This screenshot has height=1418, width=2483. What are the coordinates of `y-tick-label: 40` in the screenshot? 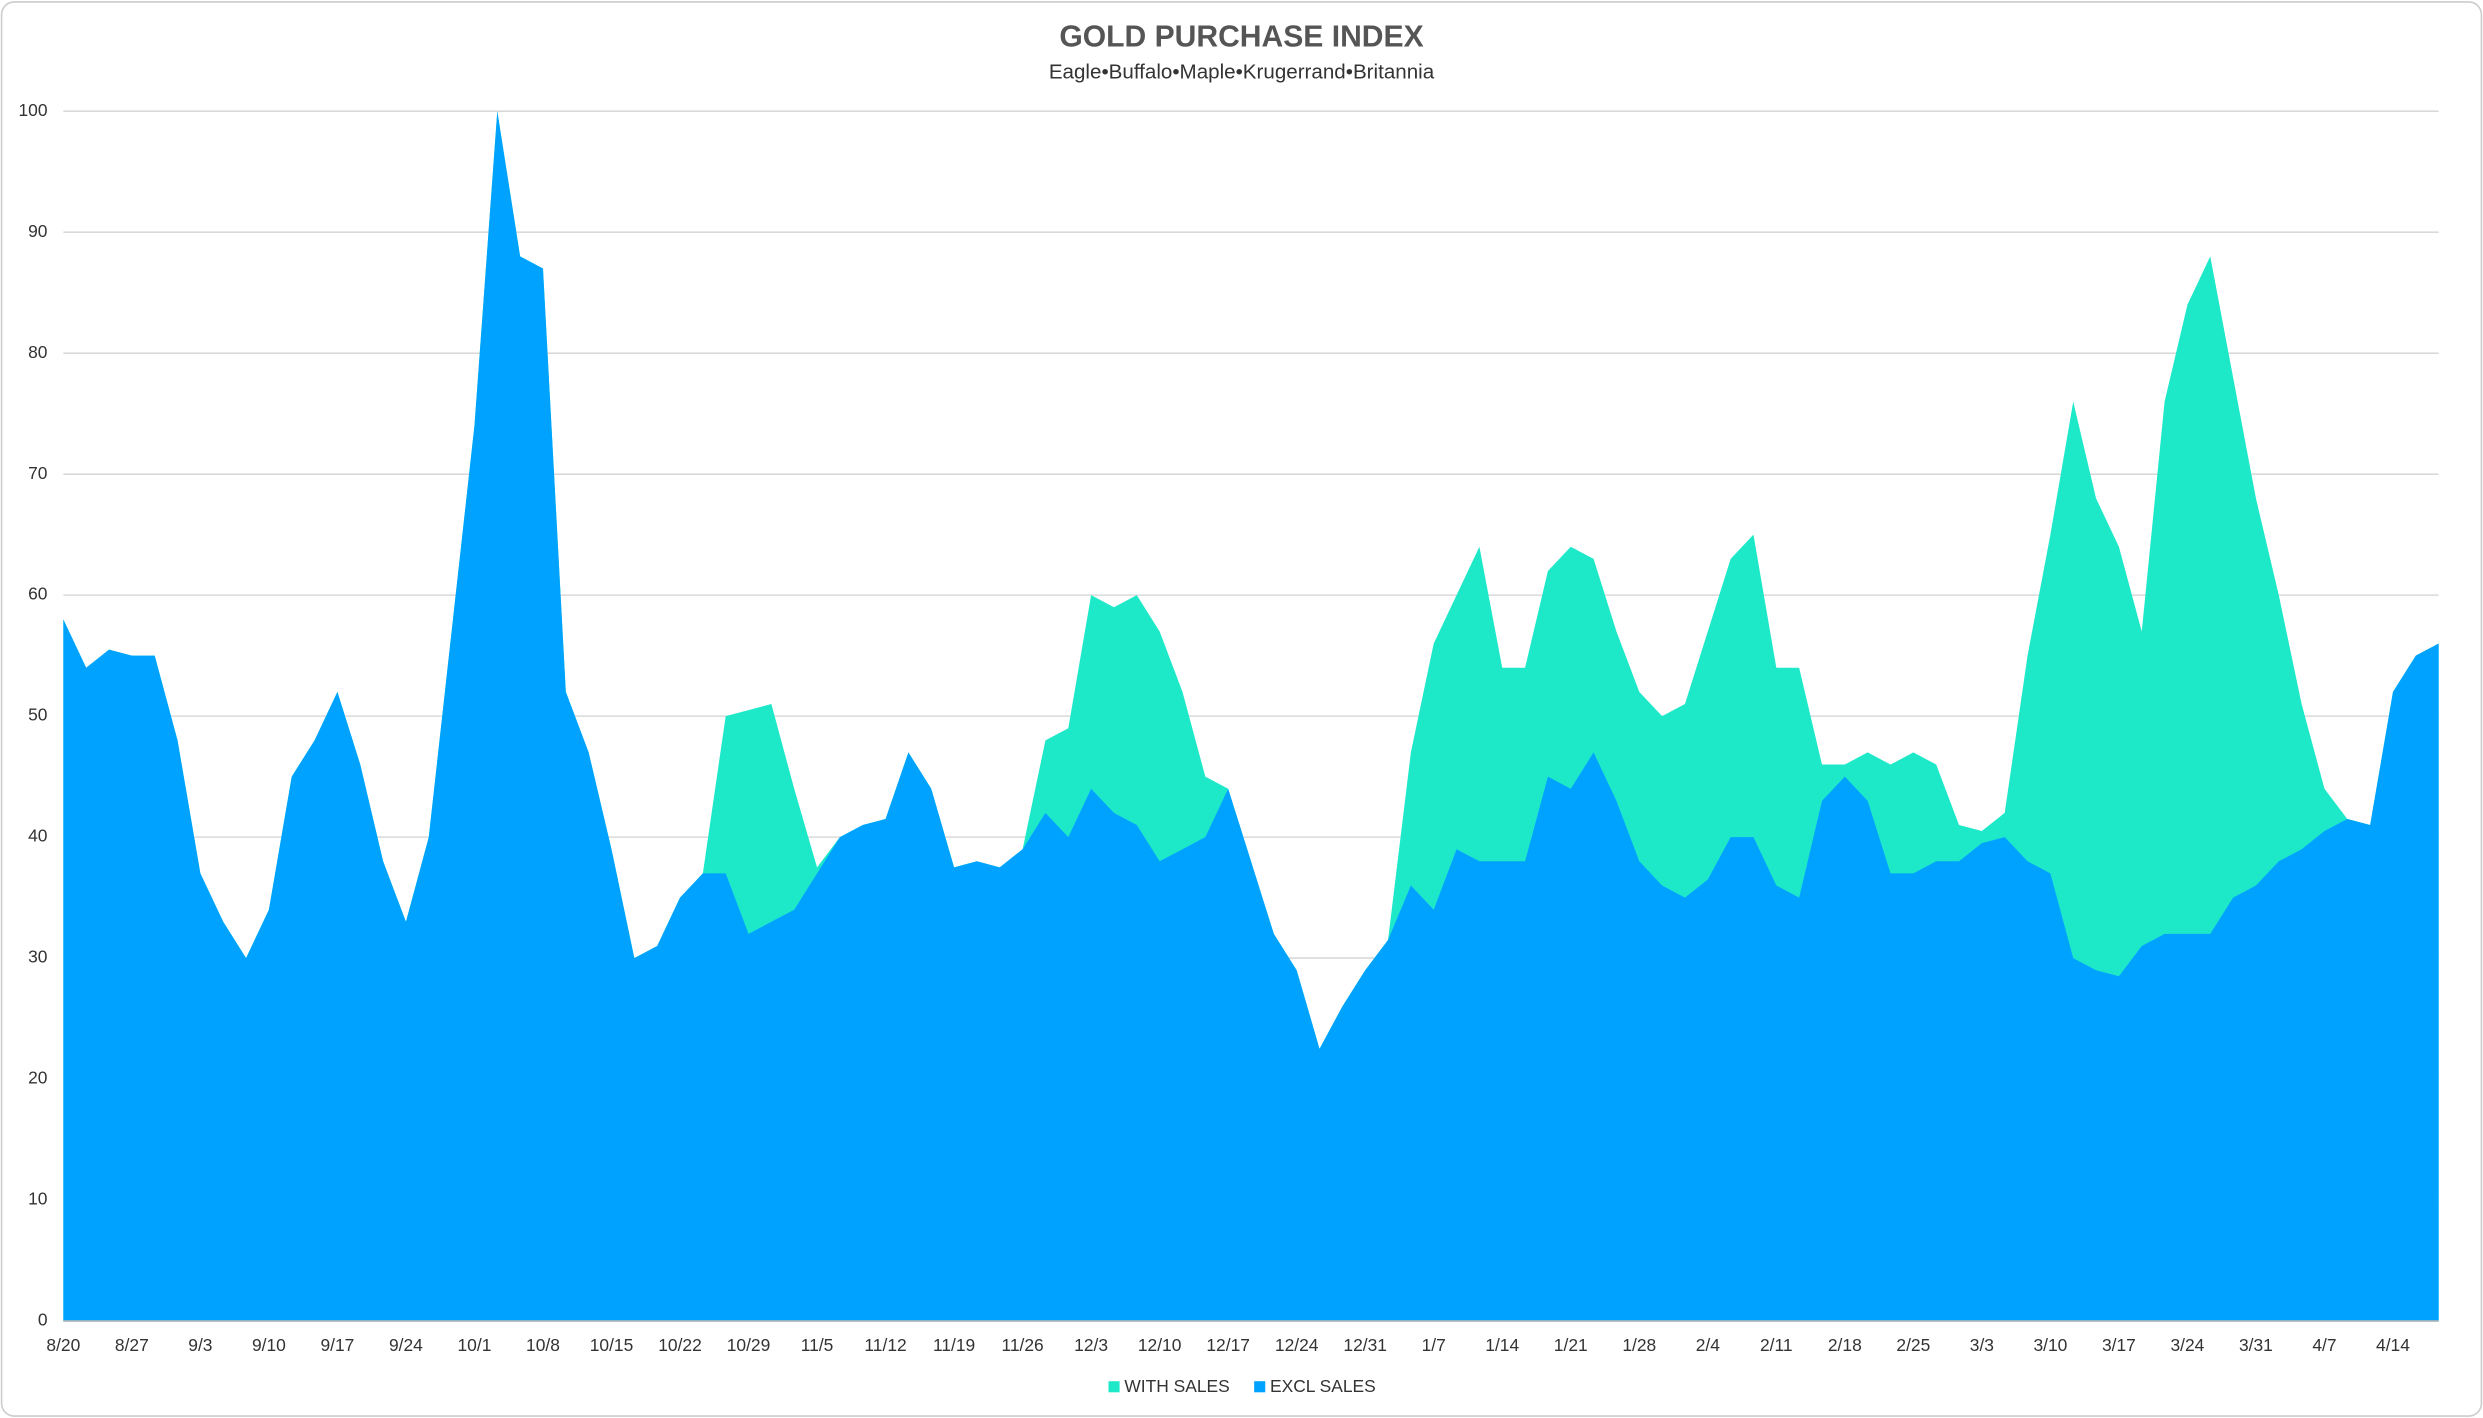 It's located at (37, 836).